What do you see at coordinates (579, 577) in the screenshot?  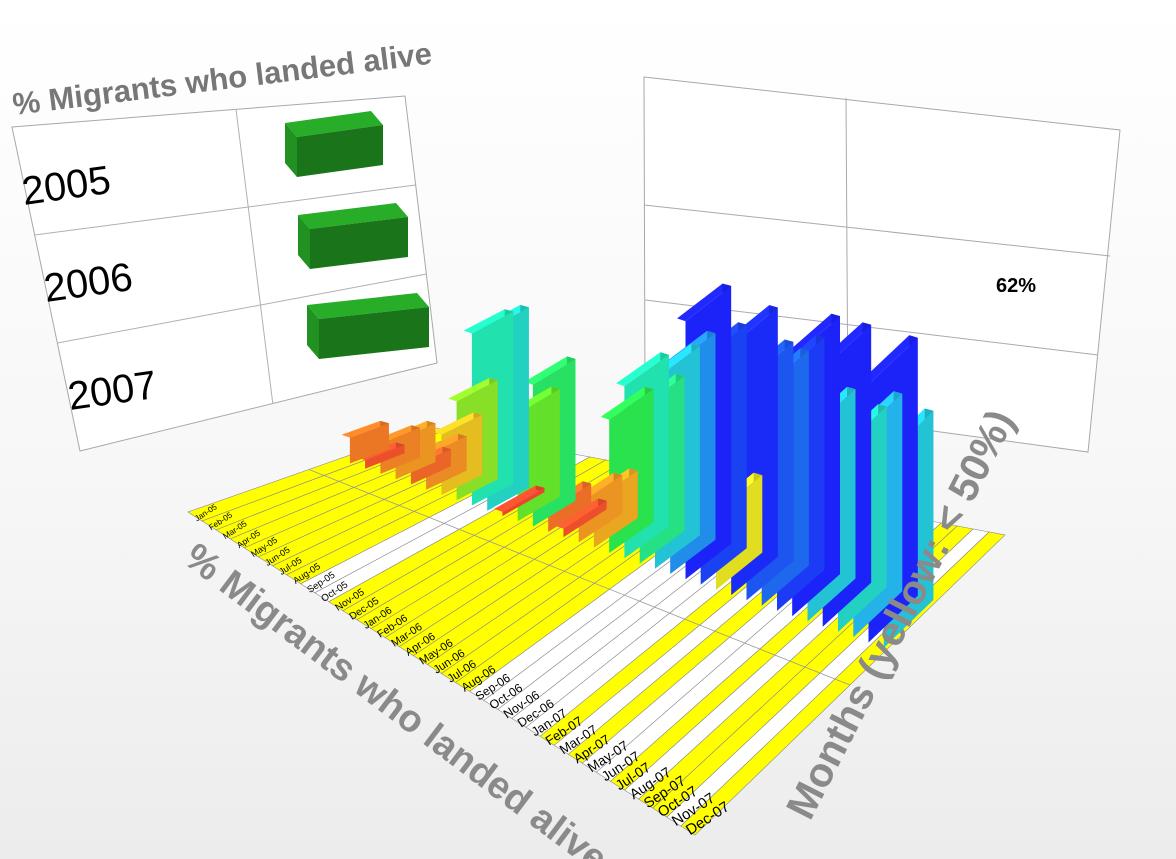 I see `floor-gridline` at bounding box center [579, 577].